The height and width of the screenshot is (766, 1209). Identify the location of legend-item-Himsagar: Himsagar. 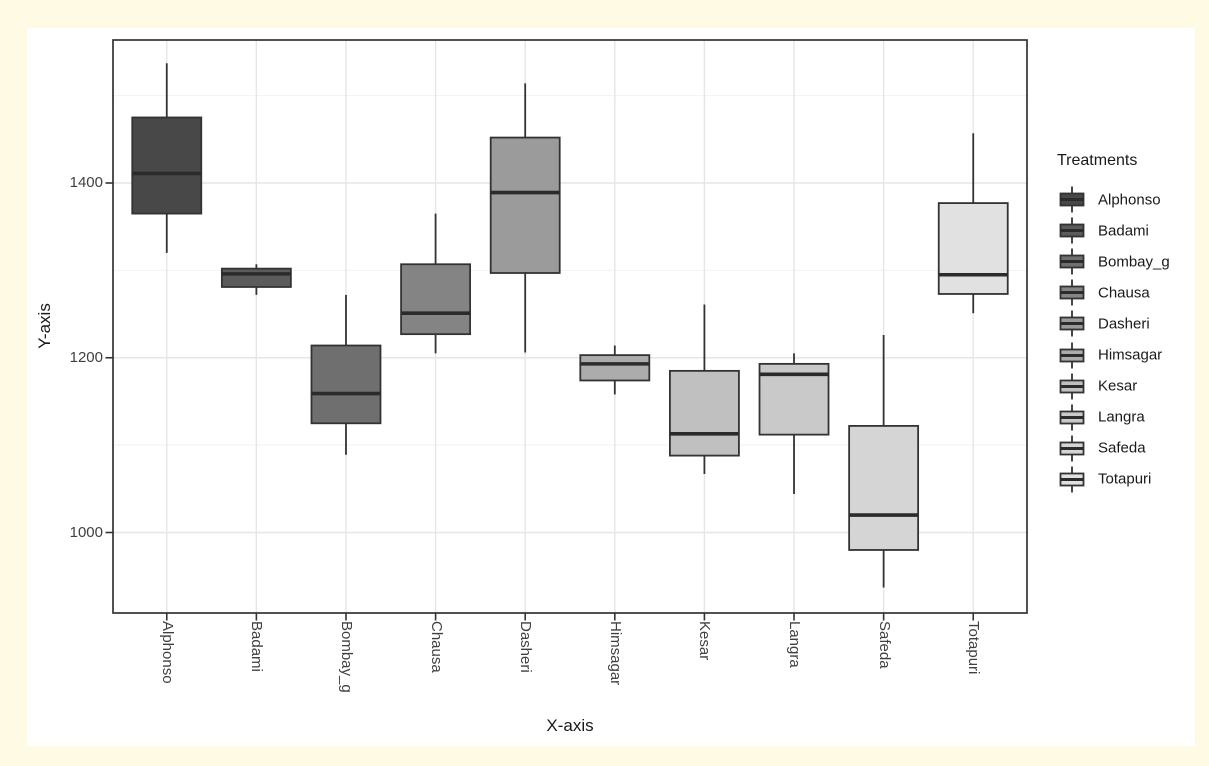
(1132, 355).